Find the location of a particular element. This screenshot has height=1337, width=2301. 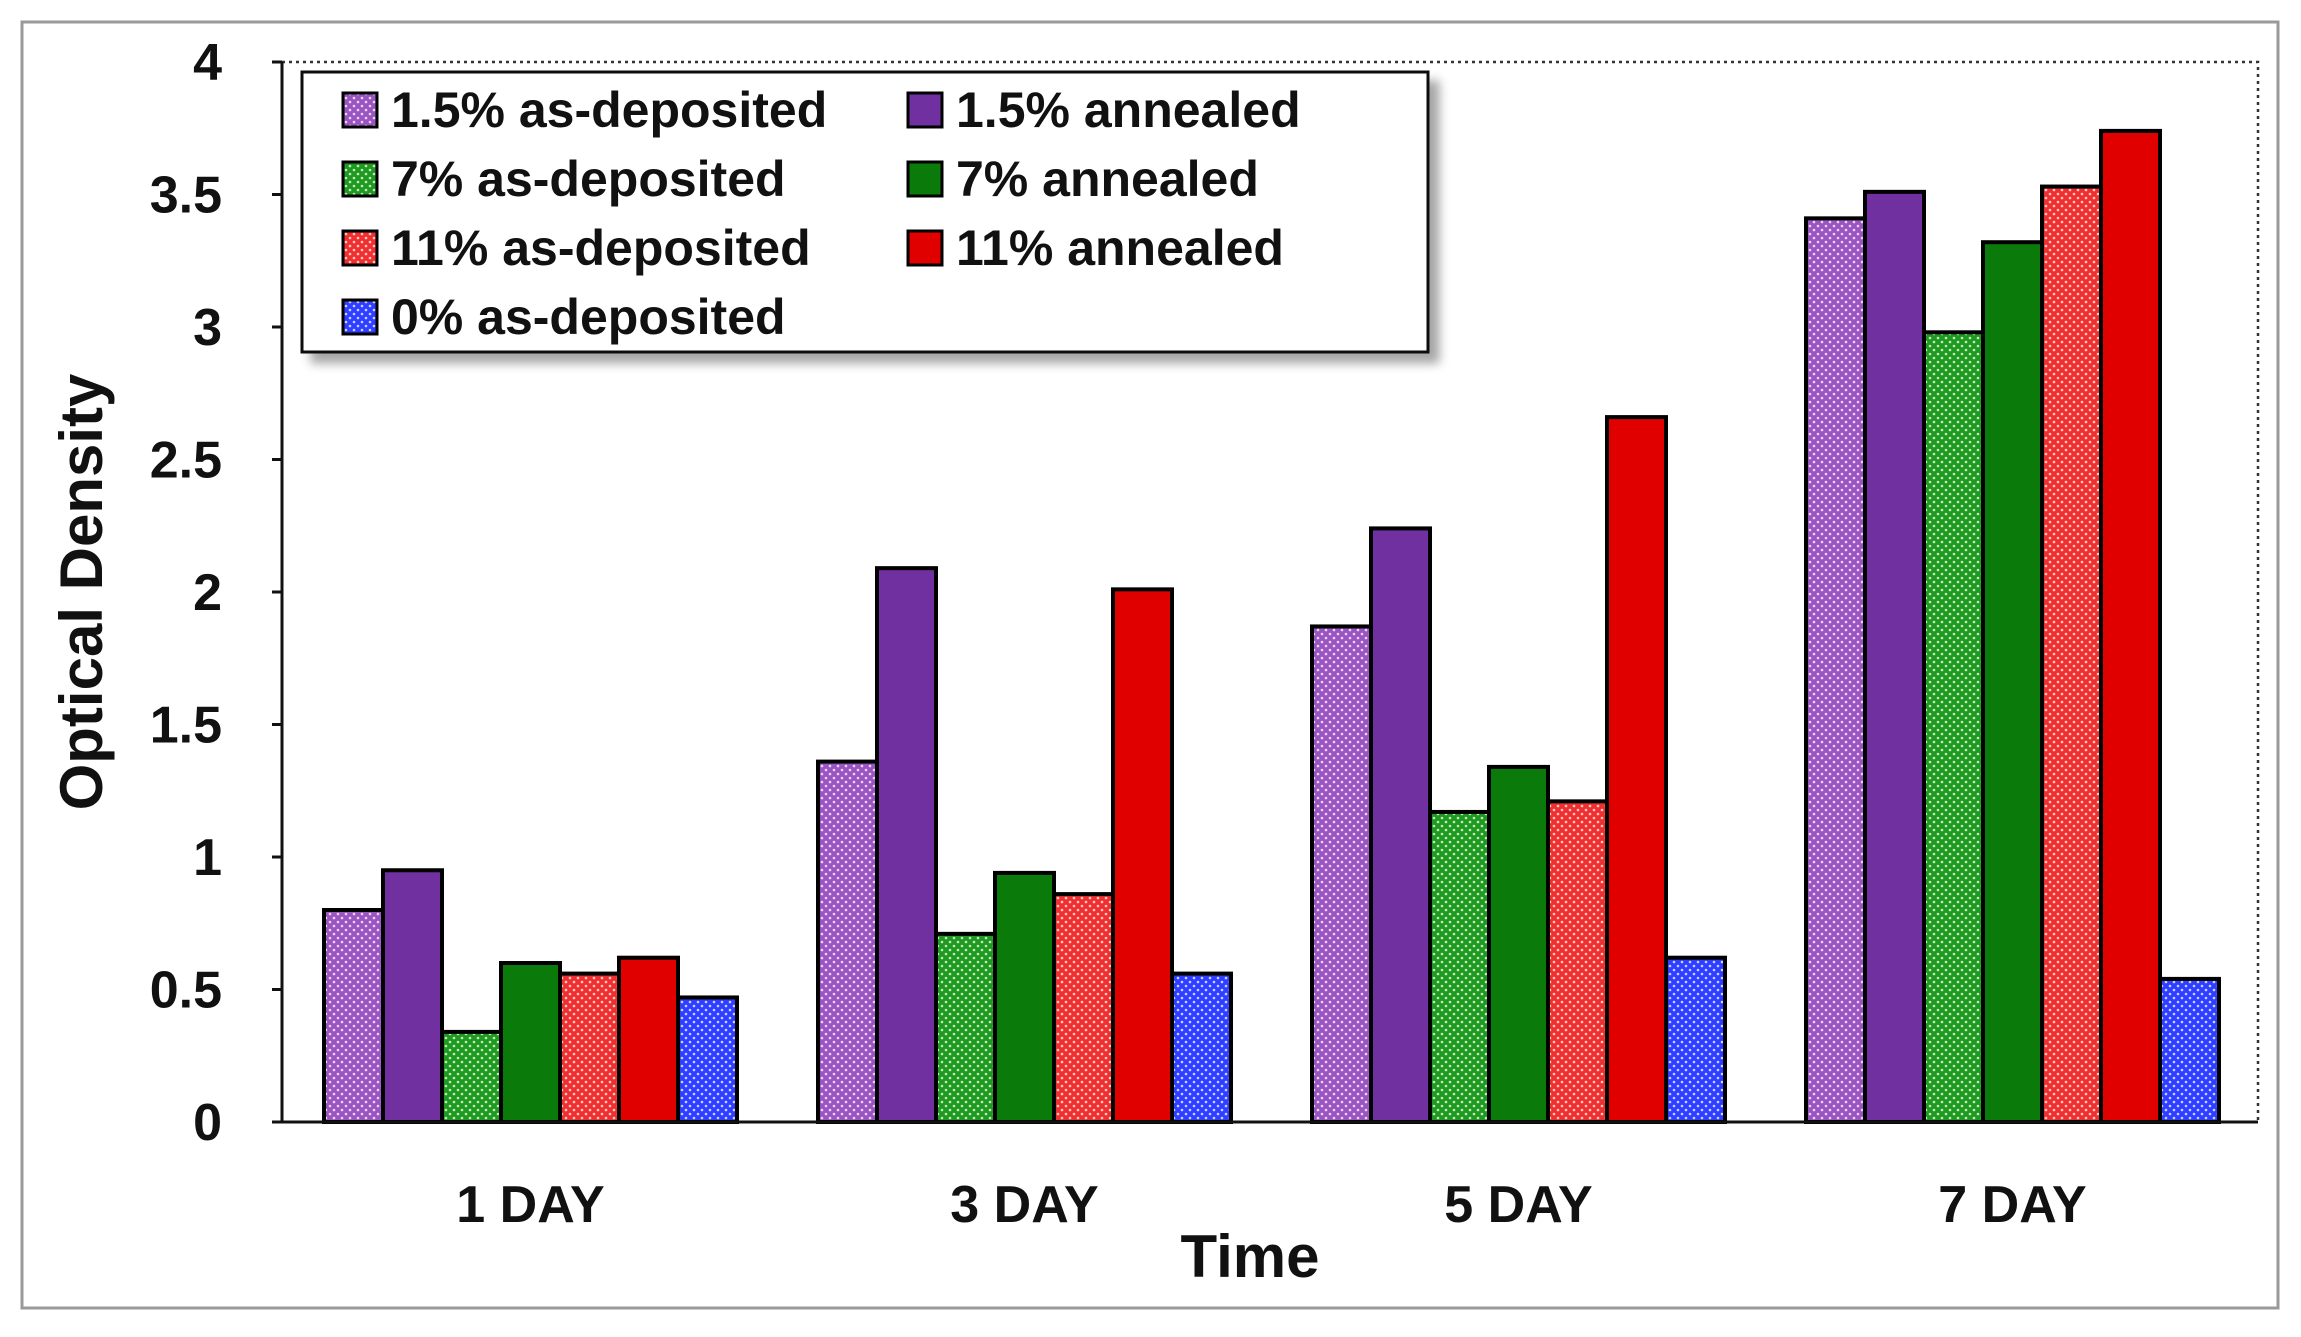

legend-label: 0% as-deposited is located at coordinates (588, 317).